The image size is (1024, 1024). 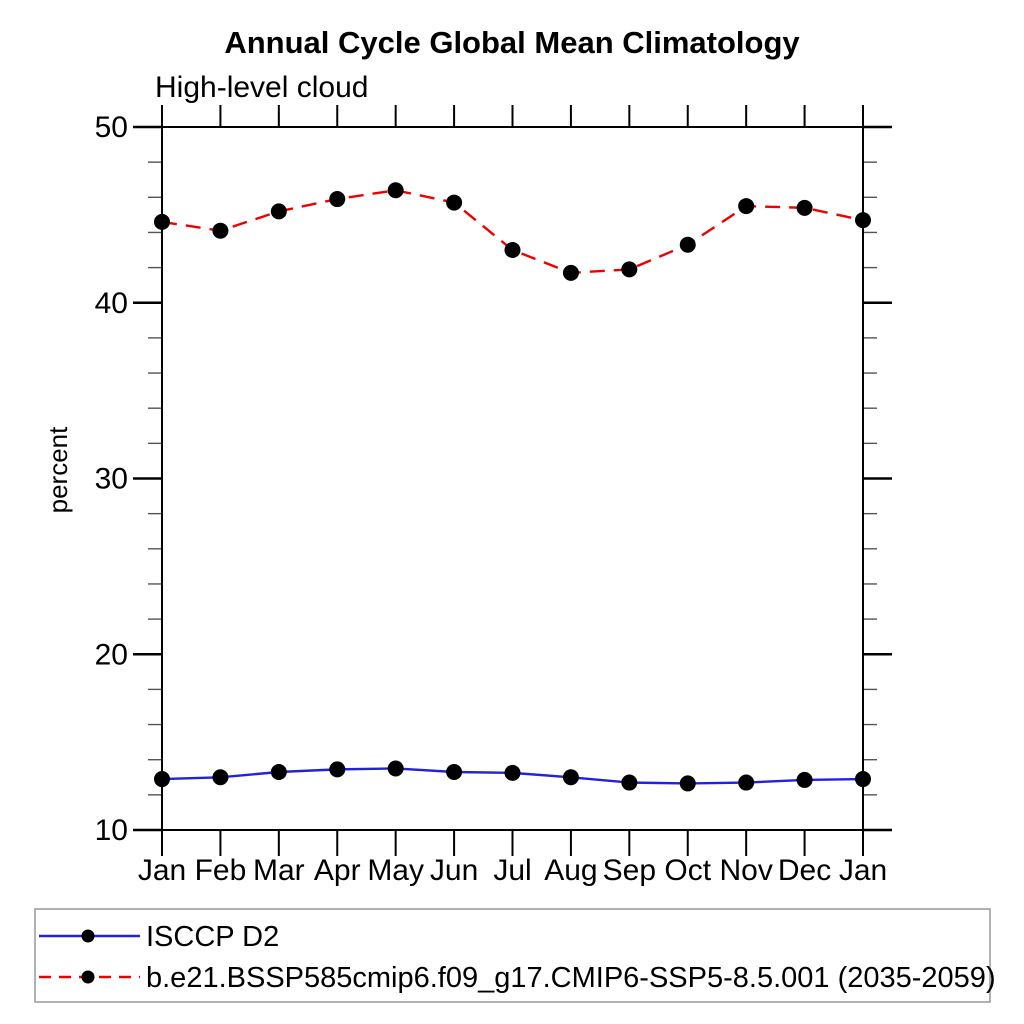 What do you see at coordinates (278, 772) in the screenshot?
I see `data-point-0-Mar` at bounding box center [278, 772].